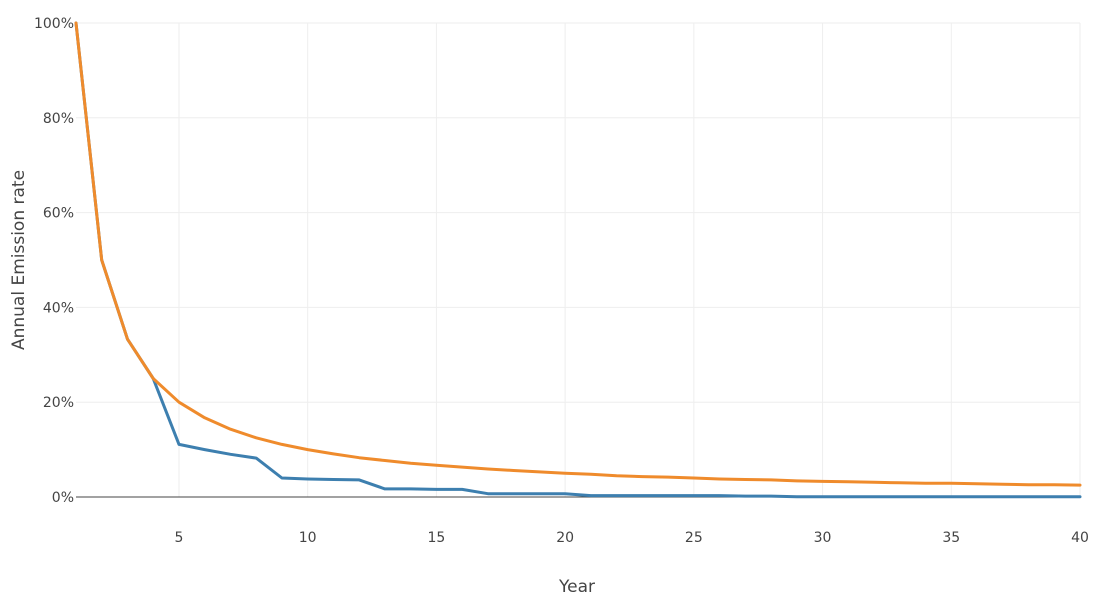  What do you see at coordinates (632, 538) in the screenshot?
I see `x-tick-labels: 5 10 15 20 25 30 35 40` at bounding box center [632, 538].